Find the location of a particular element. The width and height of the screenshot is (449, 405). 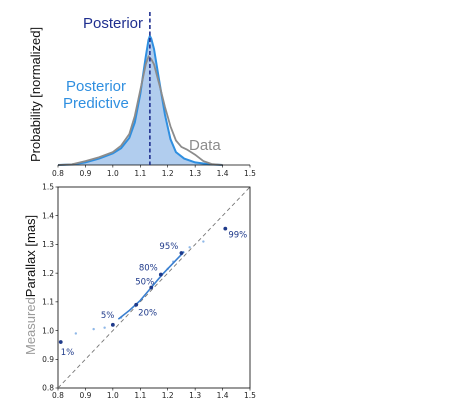

parallax-y-axis-label: MeasuredParallax [mas] is located at coordinates (30, 285).